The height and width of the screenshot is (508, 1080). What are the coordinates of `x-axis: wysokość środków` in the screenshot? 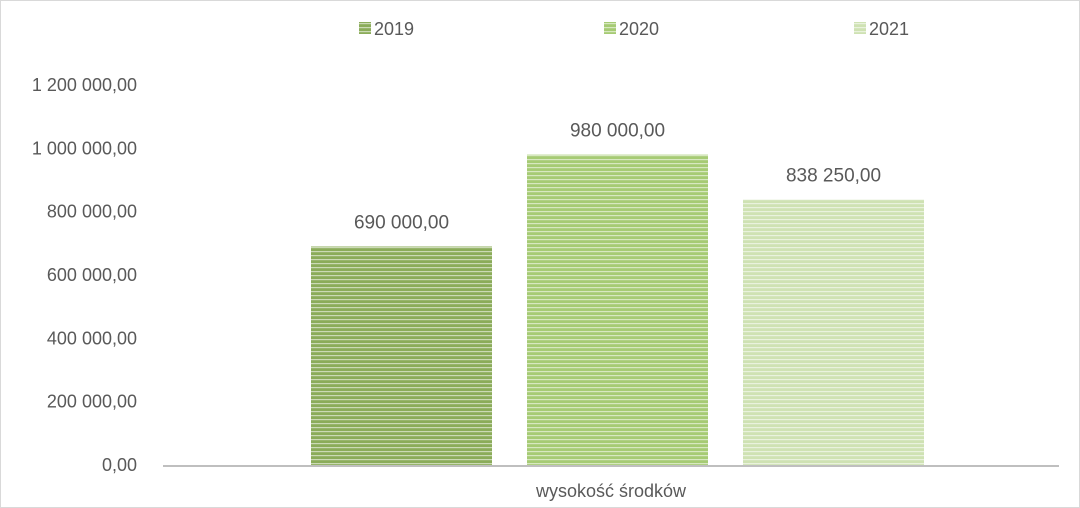 It's located at (611, 483).